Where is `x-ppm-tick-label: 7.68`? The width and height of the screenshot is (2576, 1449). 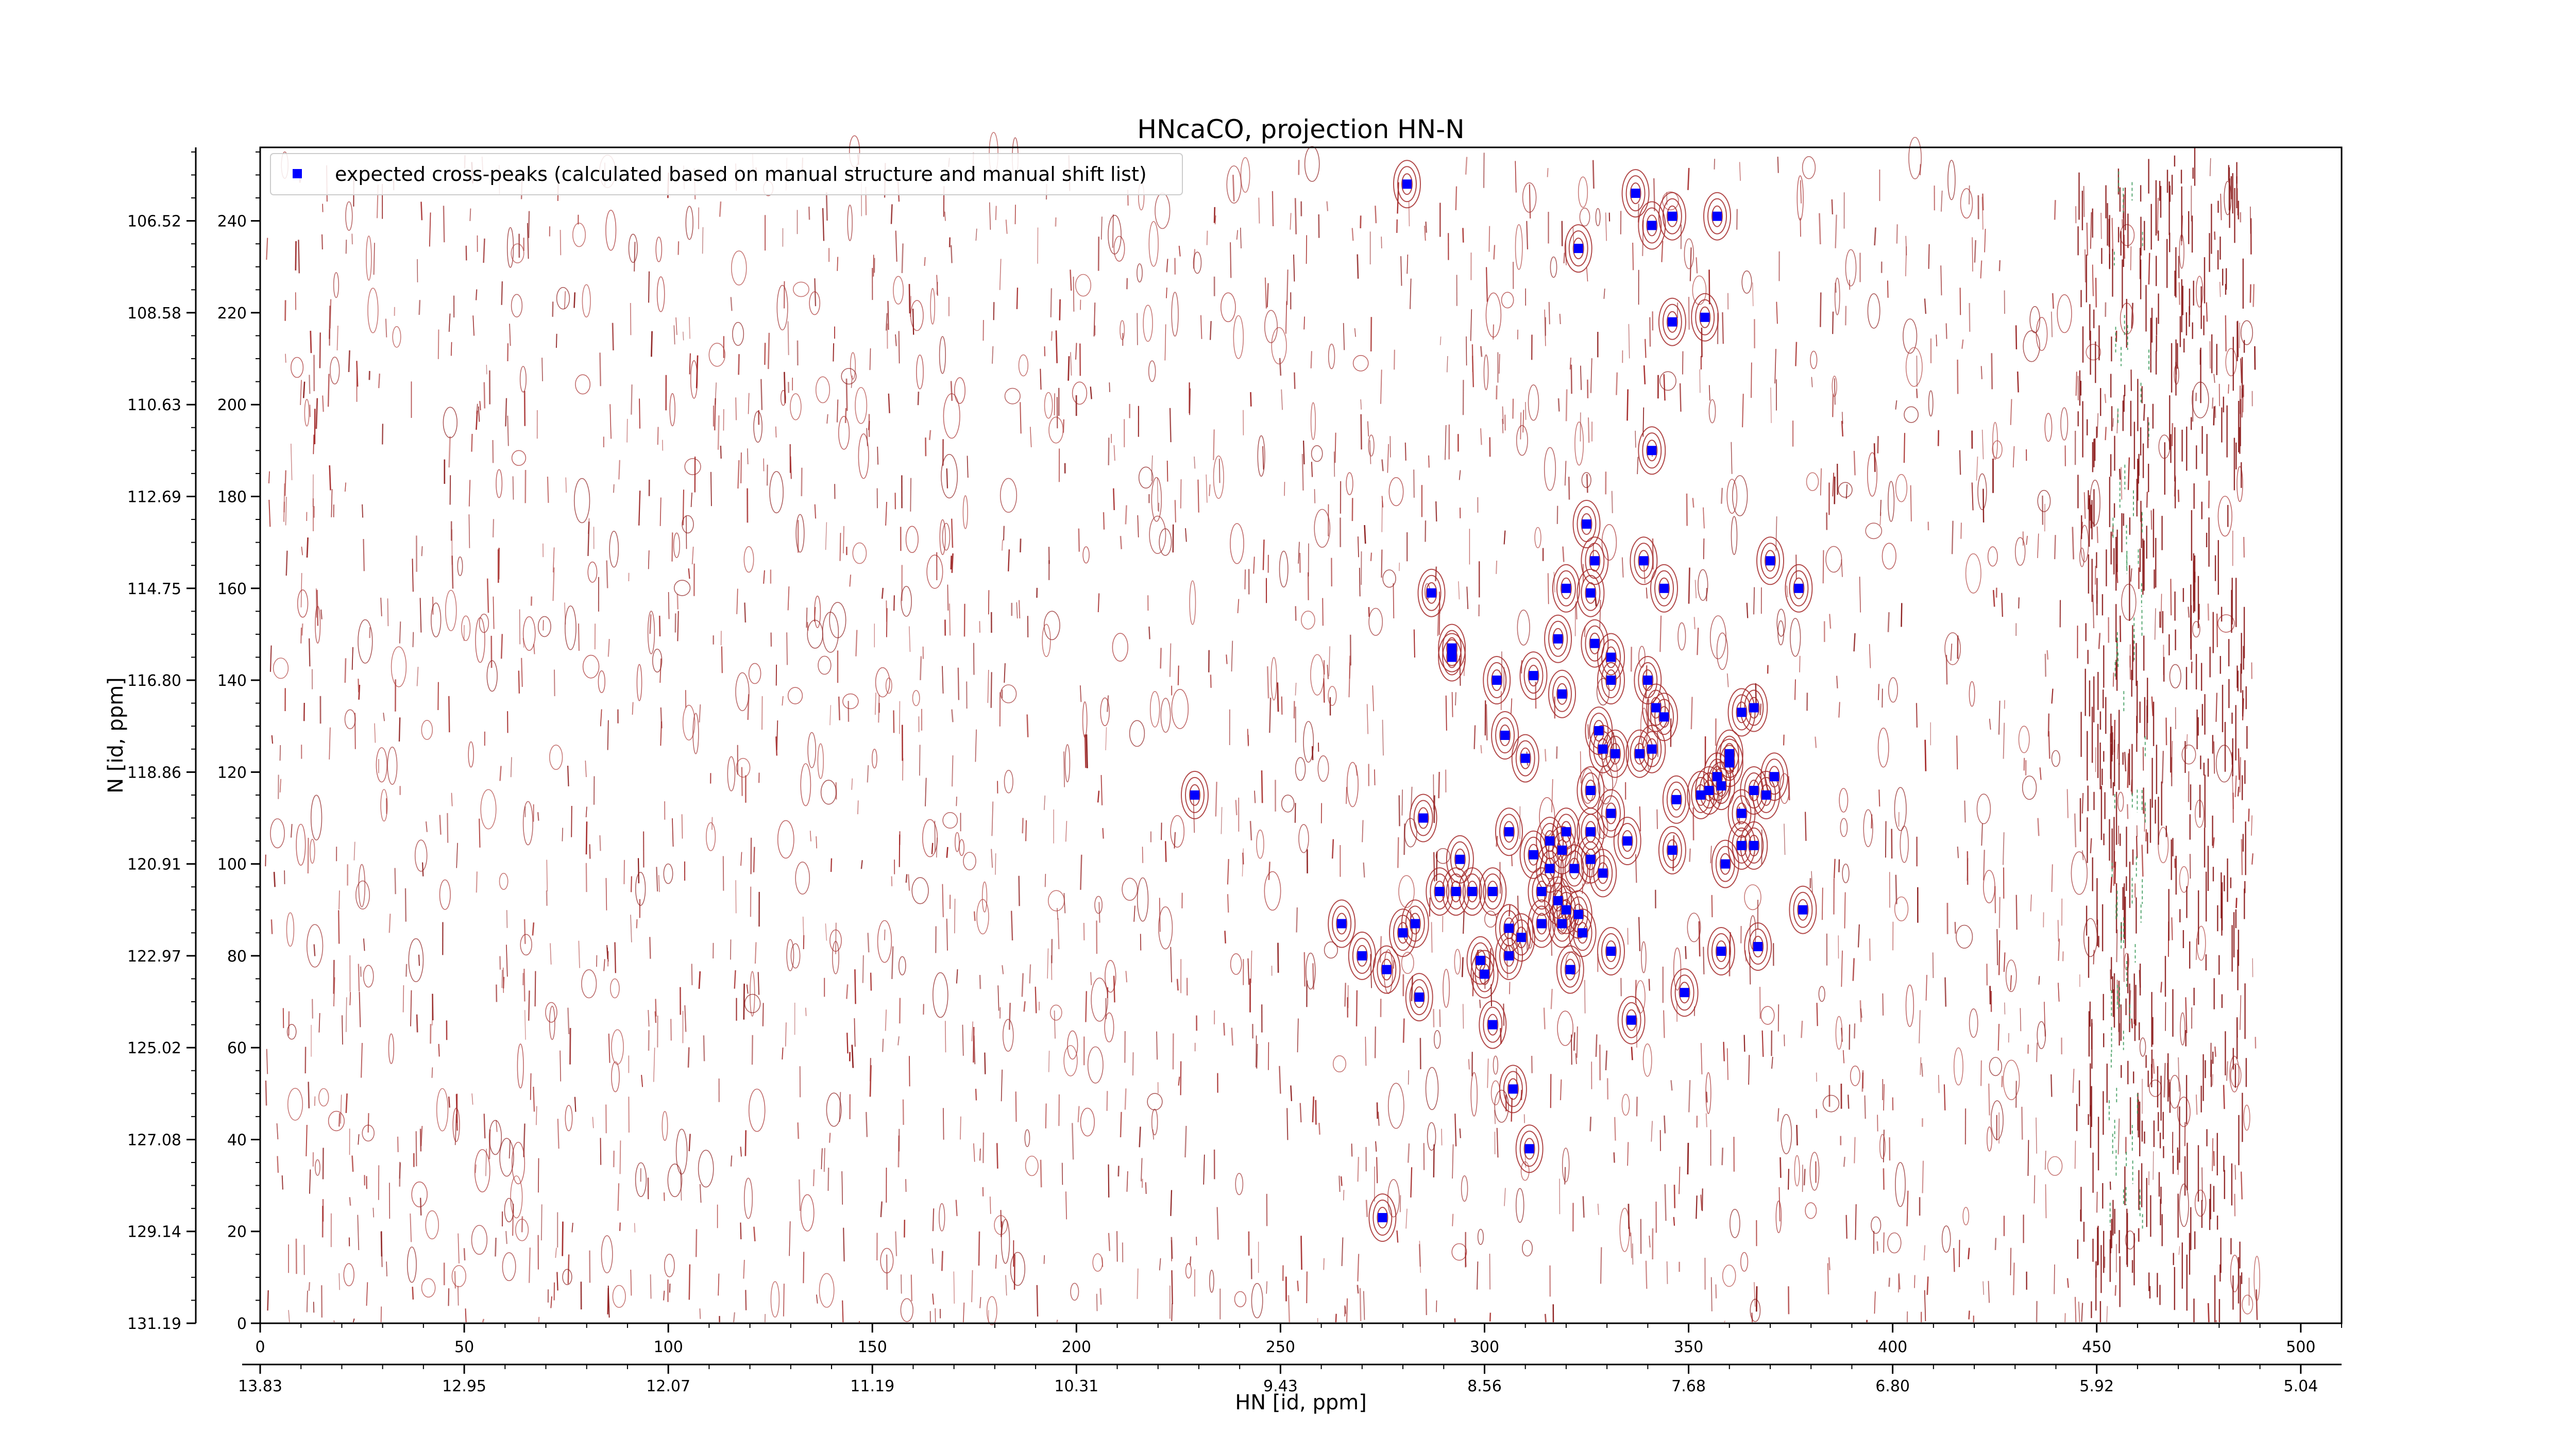
x-ppm-tick-label: 7.68 is located at coordinates (1688, 1386).